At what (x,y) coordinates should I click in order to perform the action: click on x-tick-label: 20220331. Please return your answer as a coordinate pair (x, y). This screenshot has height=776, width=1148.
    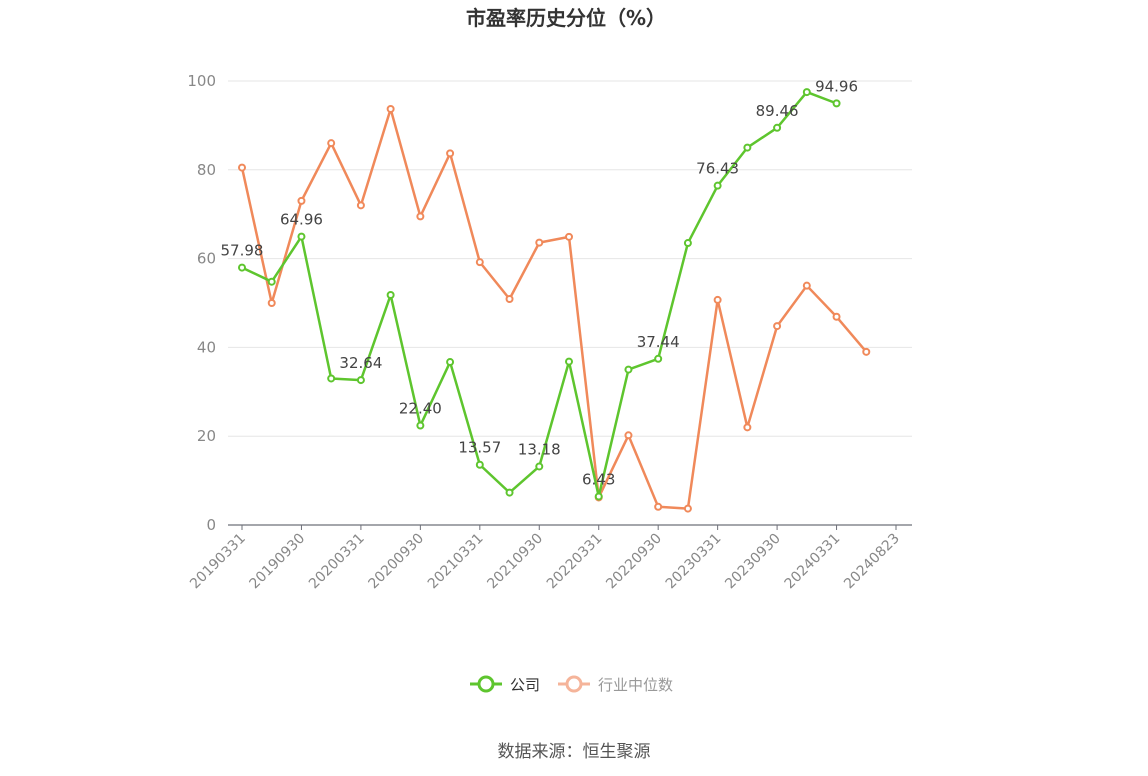
    Looking at the image, I should click on (575, 562).